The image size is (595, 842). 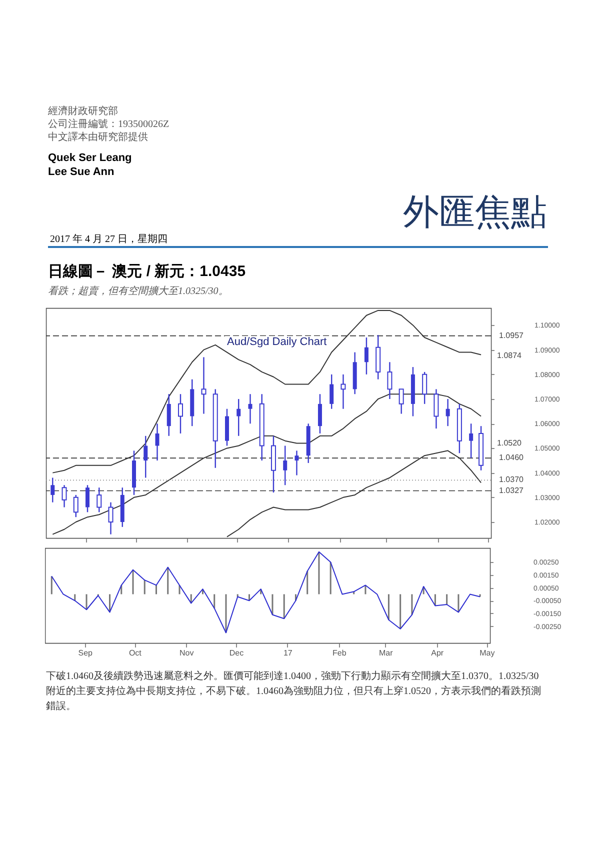 What do you see at coordinates (288, 653) in the screenshot?
I see `x-tick-label: 17` at bounding box center [288, 653].